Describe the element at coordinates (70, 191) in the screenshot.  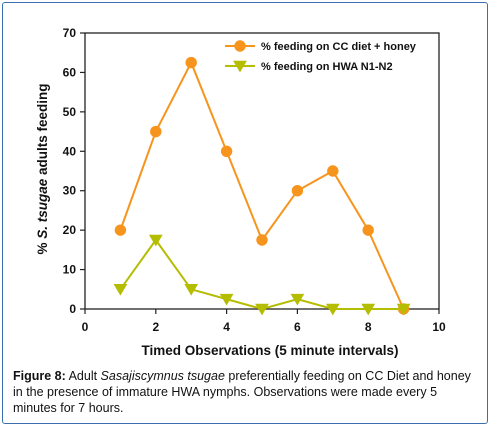
I see `y-tick-label: 30` at that location.